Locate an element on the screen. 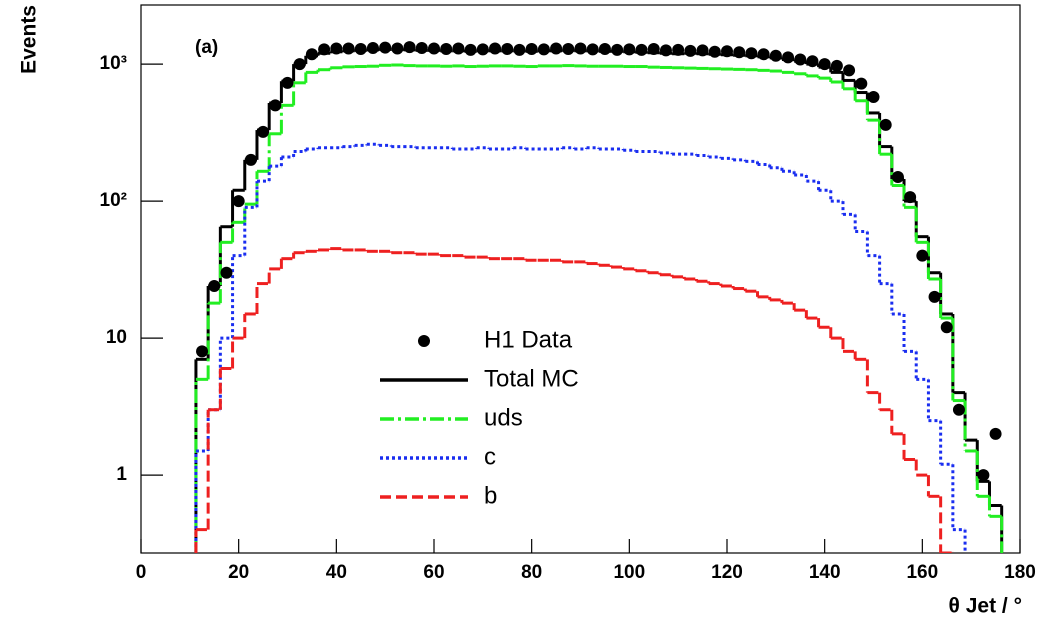 The height and width of the screenshot is (629, 1048). legend-marker is located at coordinates (424, 341).